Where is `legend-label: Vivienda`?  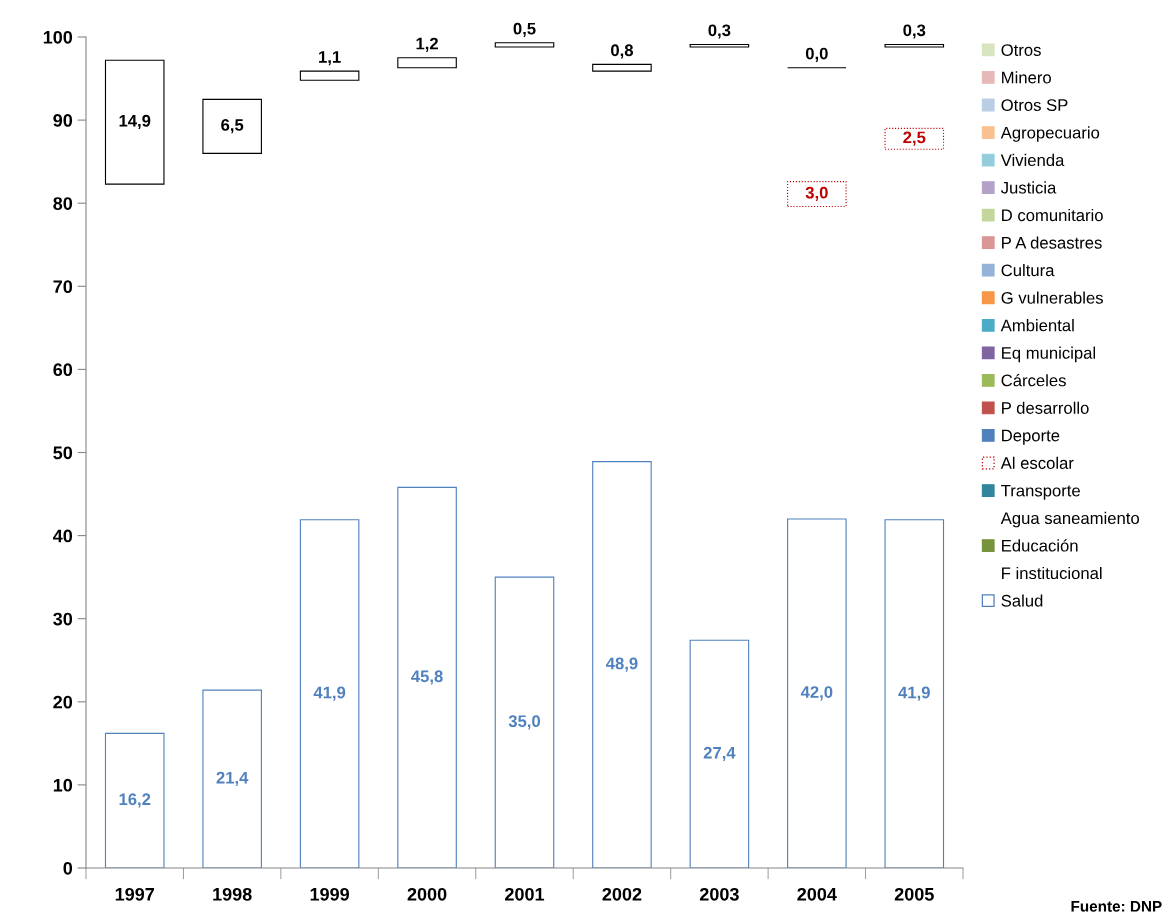
legend-label: Vivienda is located at coordinates (1032, 160).